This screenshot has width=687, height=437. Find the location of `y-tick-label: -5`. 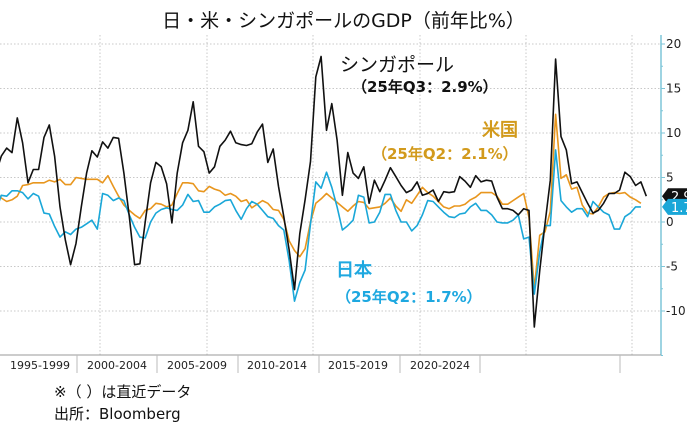

y-tick-label: -5 is located at coordinates (672, 267).